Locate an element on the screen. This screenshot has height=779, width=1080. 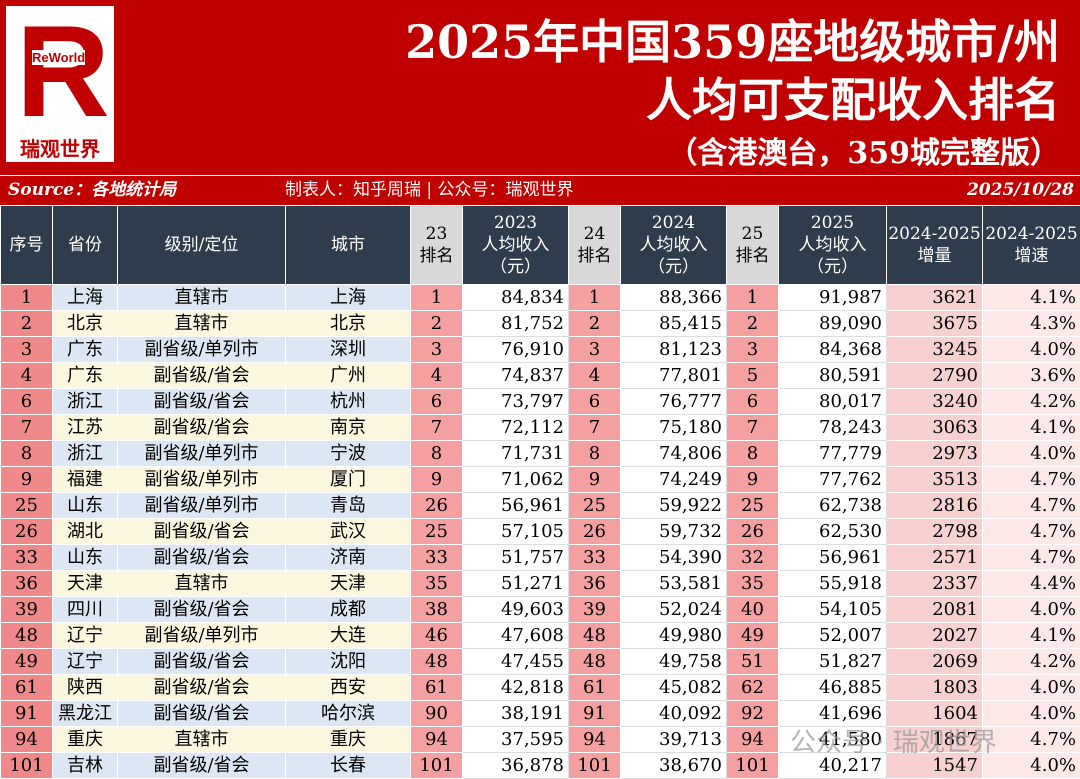
table-cell: 上海 is located at coordinates (348, 297).